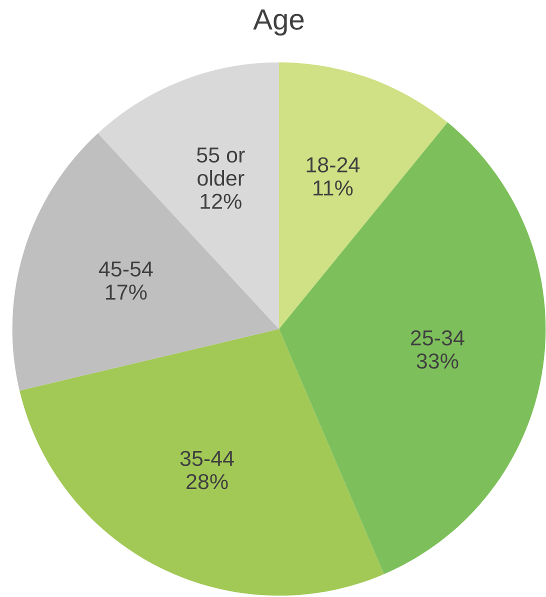 This screenshot has height=597, width=546. Describe the element at coordinates (437, 338) in the screenshot. I see `slice-label: 25-34` at that location.